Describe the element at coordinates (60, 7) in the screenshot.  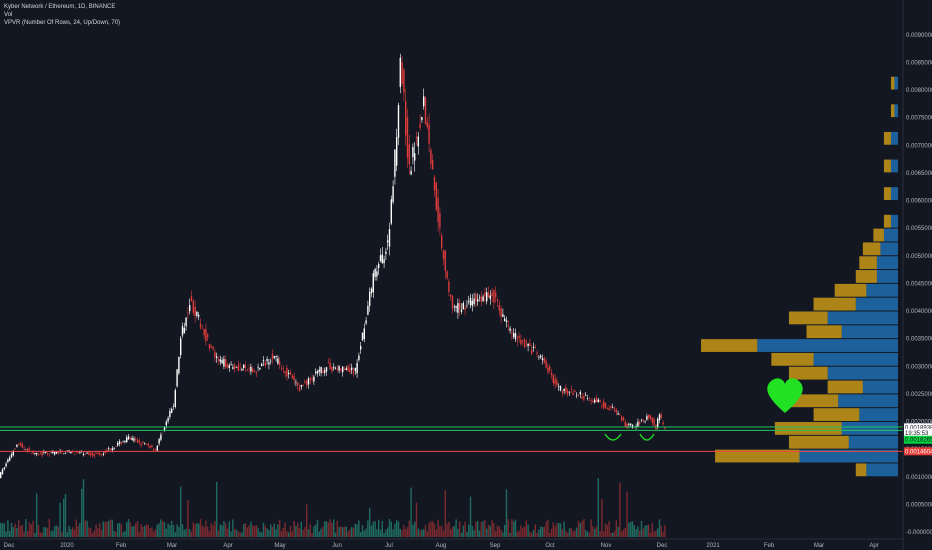
I see `symbol-title: Kyber Network / Ethereum, 1D, BINANCE` at that location.